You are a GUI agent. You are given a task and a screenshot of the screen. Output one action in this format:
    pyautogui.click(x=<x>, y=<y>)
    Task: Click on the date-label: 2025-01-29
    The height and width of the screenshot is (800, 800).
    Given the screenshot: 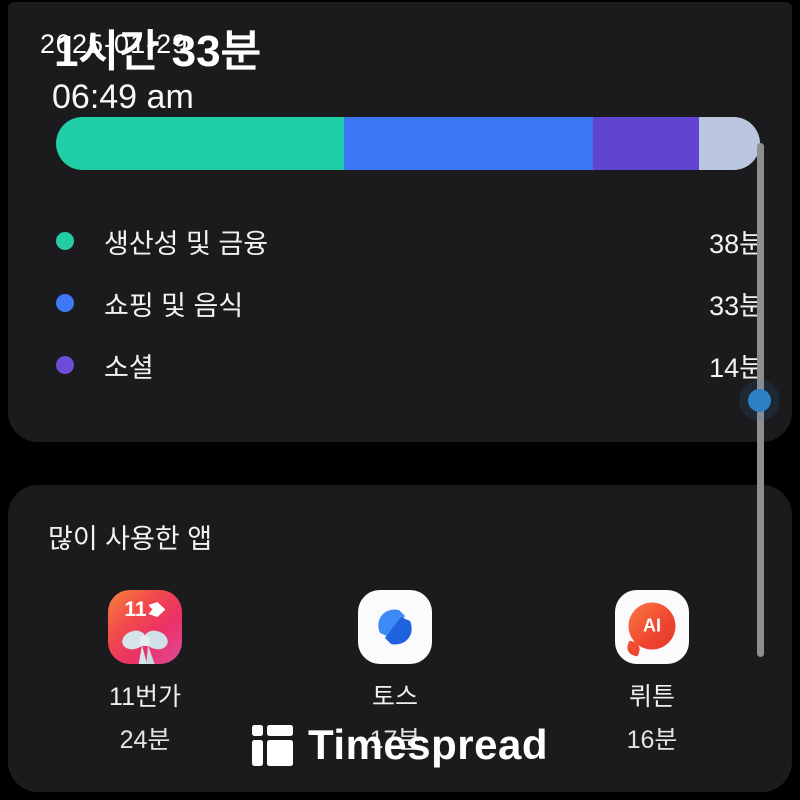 What is the action you would take?
    pyautogui.click(x=114, y=44)
    